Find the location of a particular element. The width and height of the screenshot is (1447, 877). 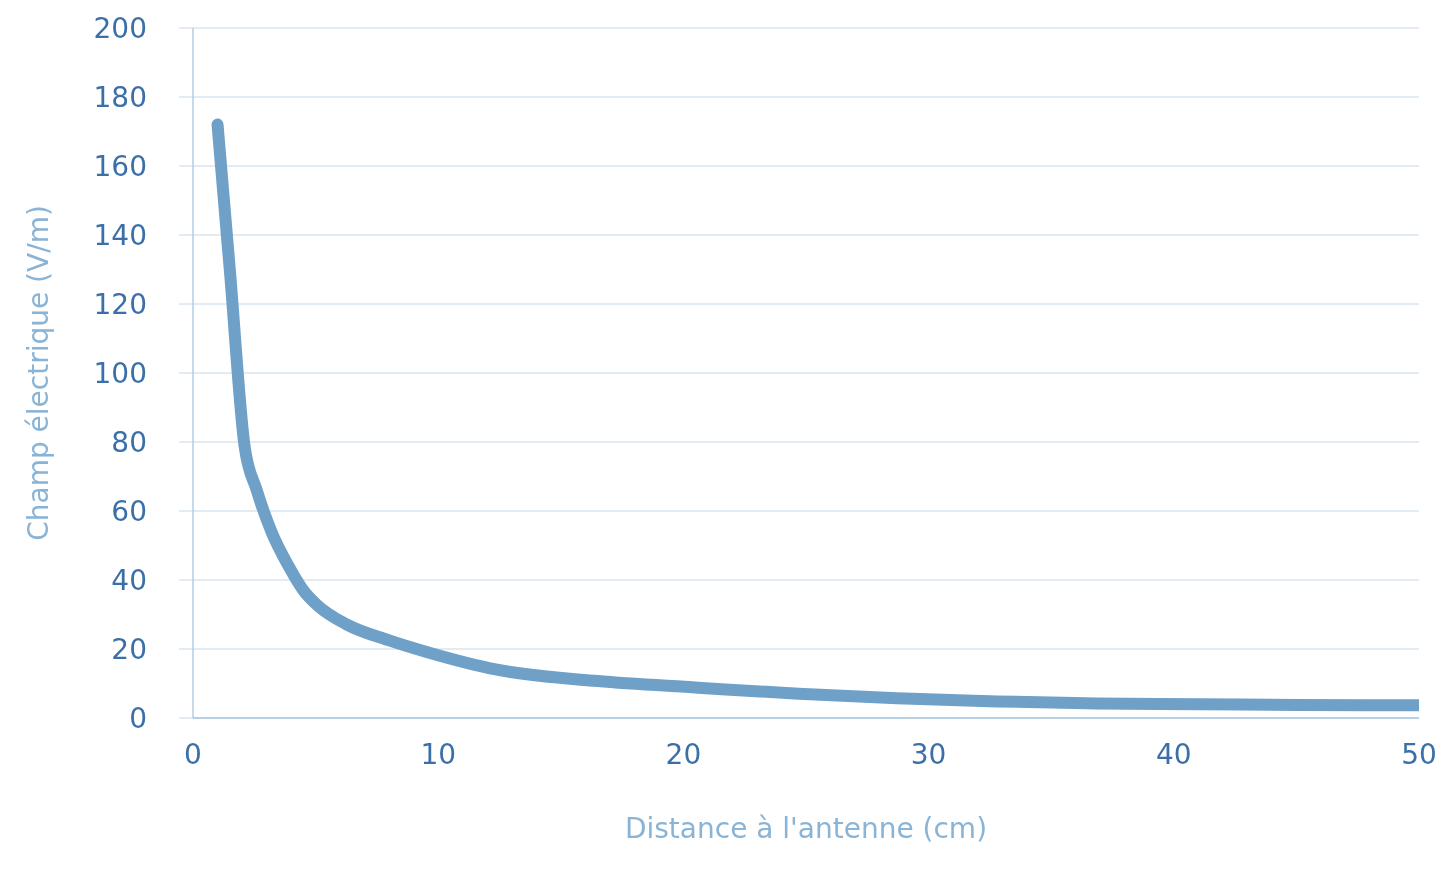

x-tick-label: 30 is located at coordinates (928, 754).